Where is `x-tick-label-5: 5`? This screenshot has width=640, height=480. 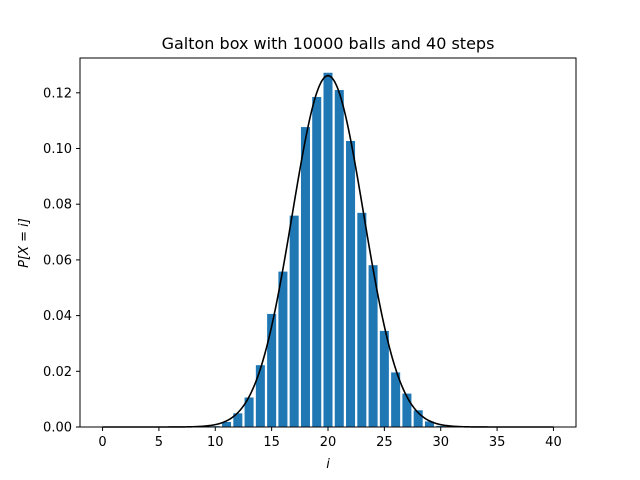
x-tick-label-5: 5 is located at coordinates (159, 442).